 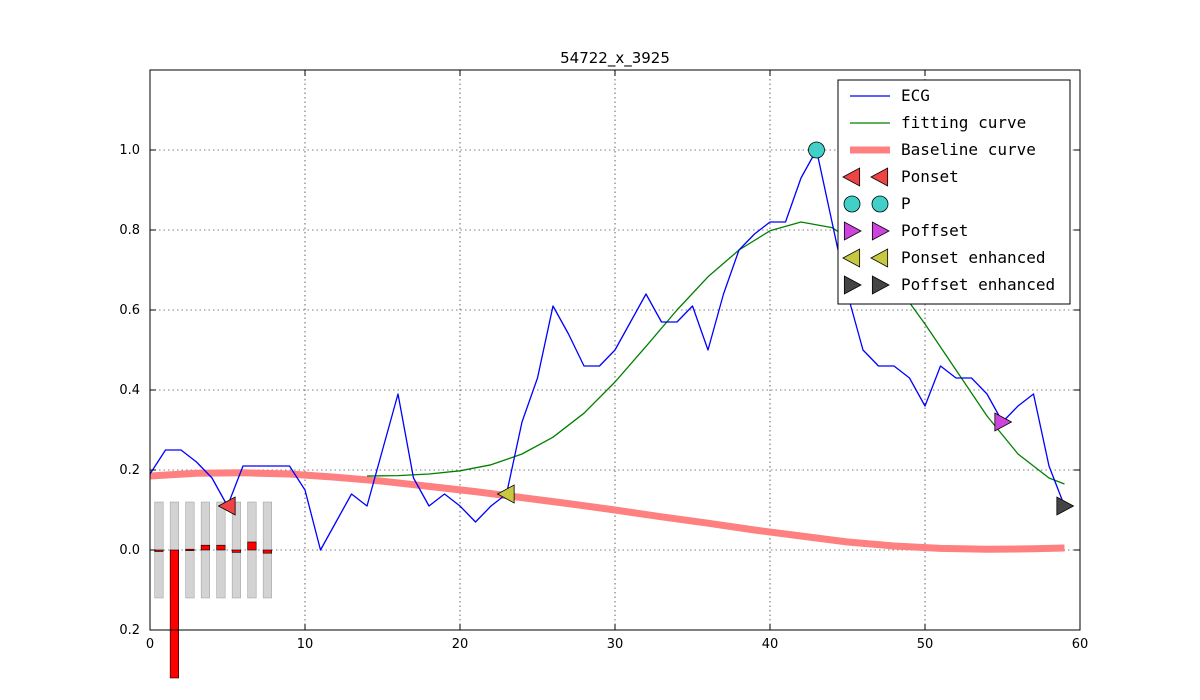 I want to click on legend-label: fitting curve, so click(x=963, y=122).